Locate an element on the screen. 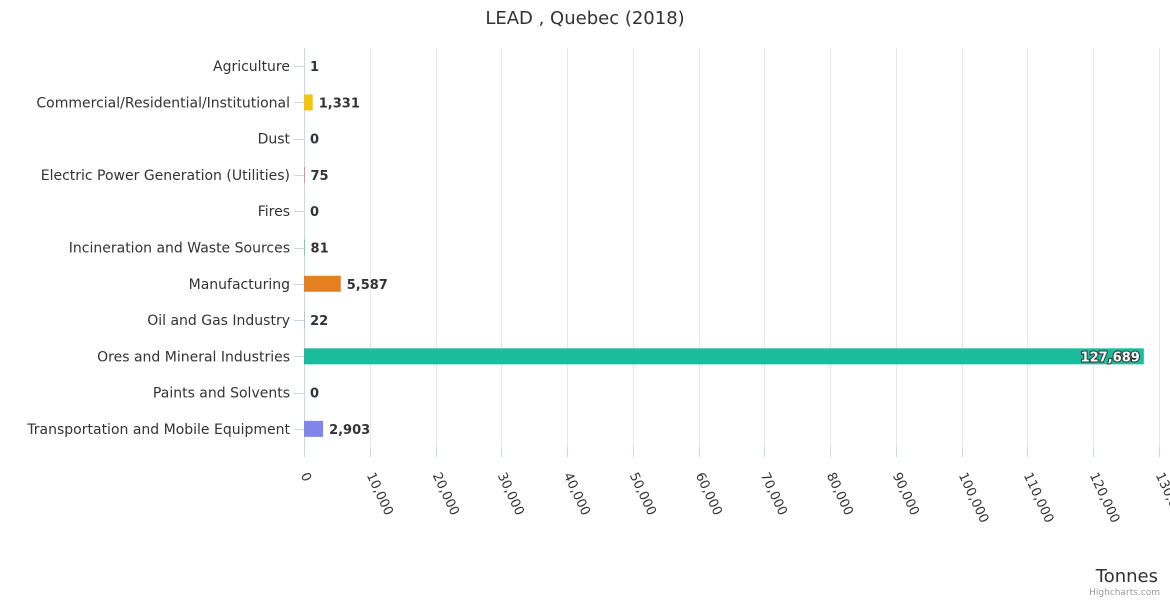 The image size is (1170, 600). category-label: Agriculture is located at coordinates (251, 67).